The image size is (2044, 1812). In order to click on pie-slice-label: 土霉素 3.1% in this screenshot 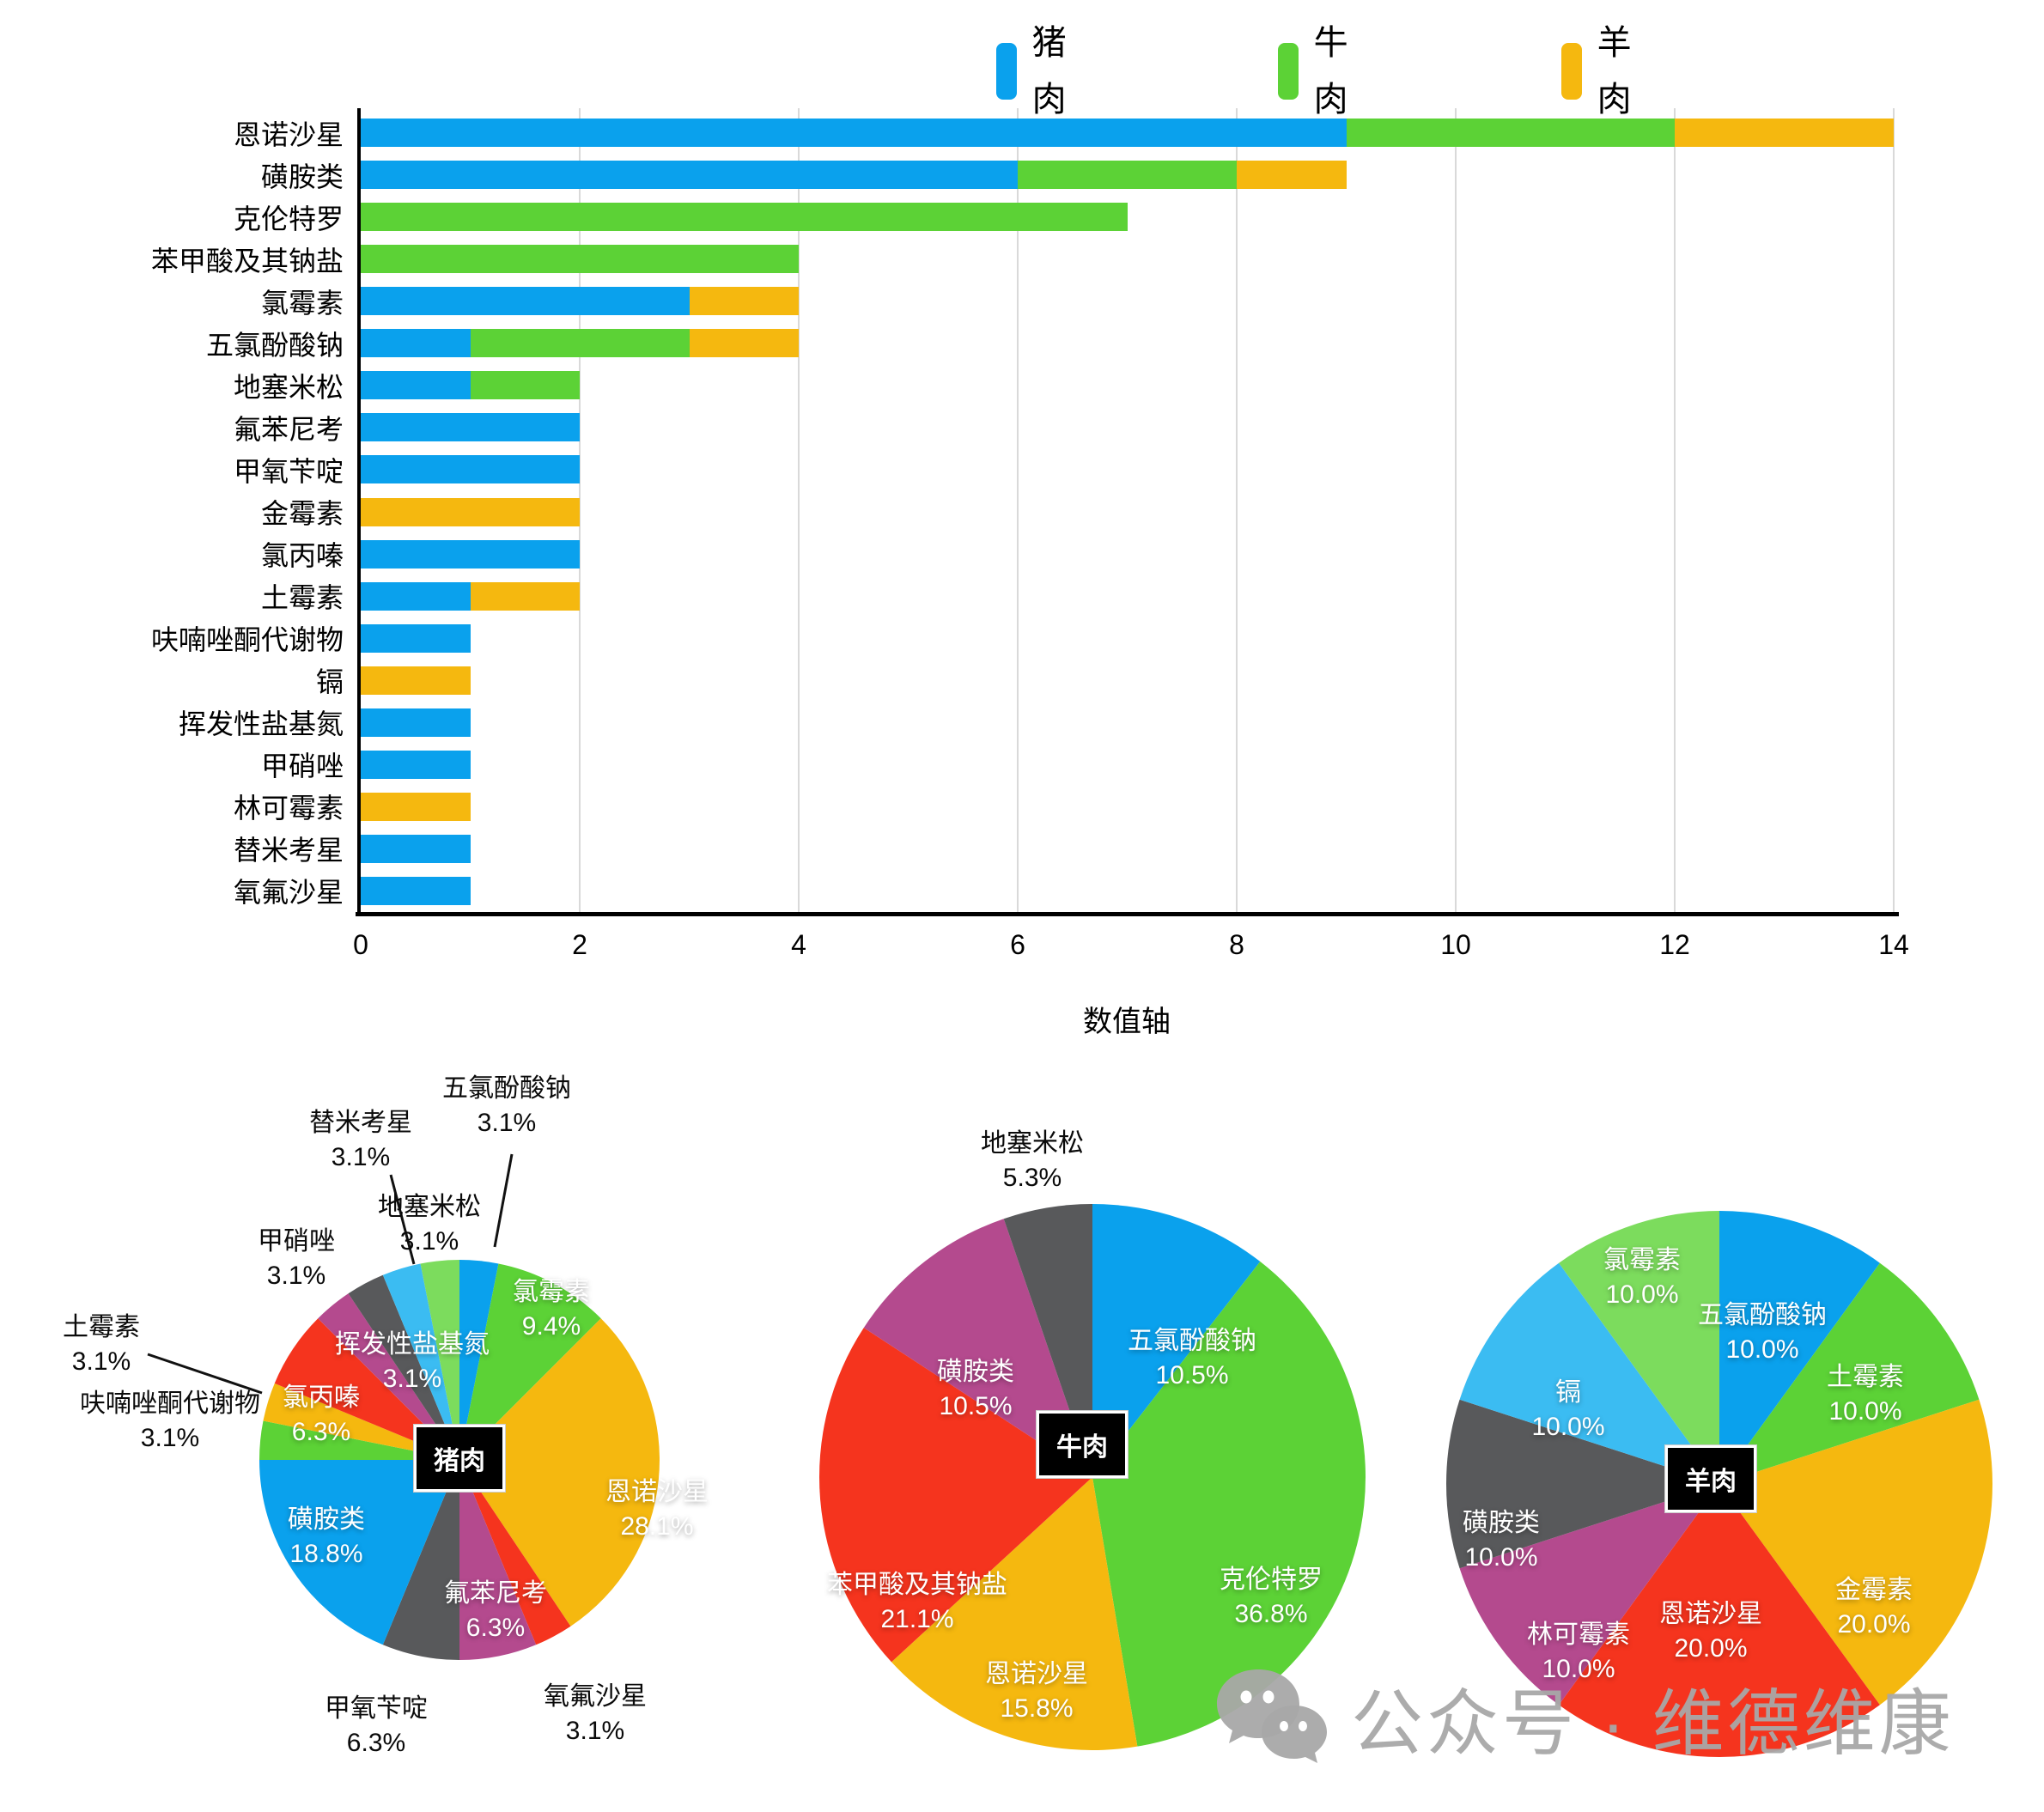, I will do `click(101, 1344)`.